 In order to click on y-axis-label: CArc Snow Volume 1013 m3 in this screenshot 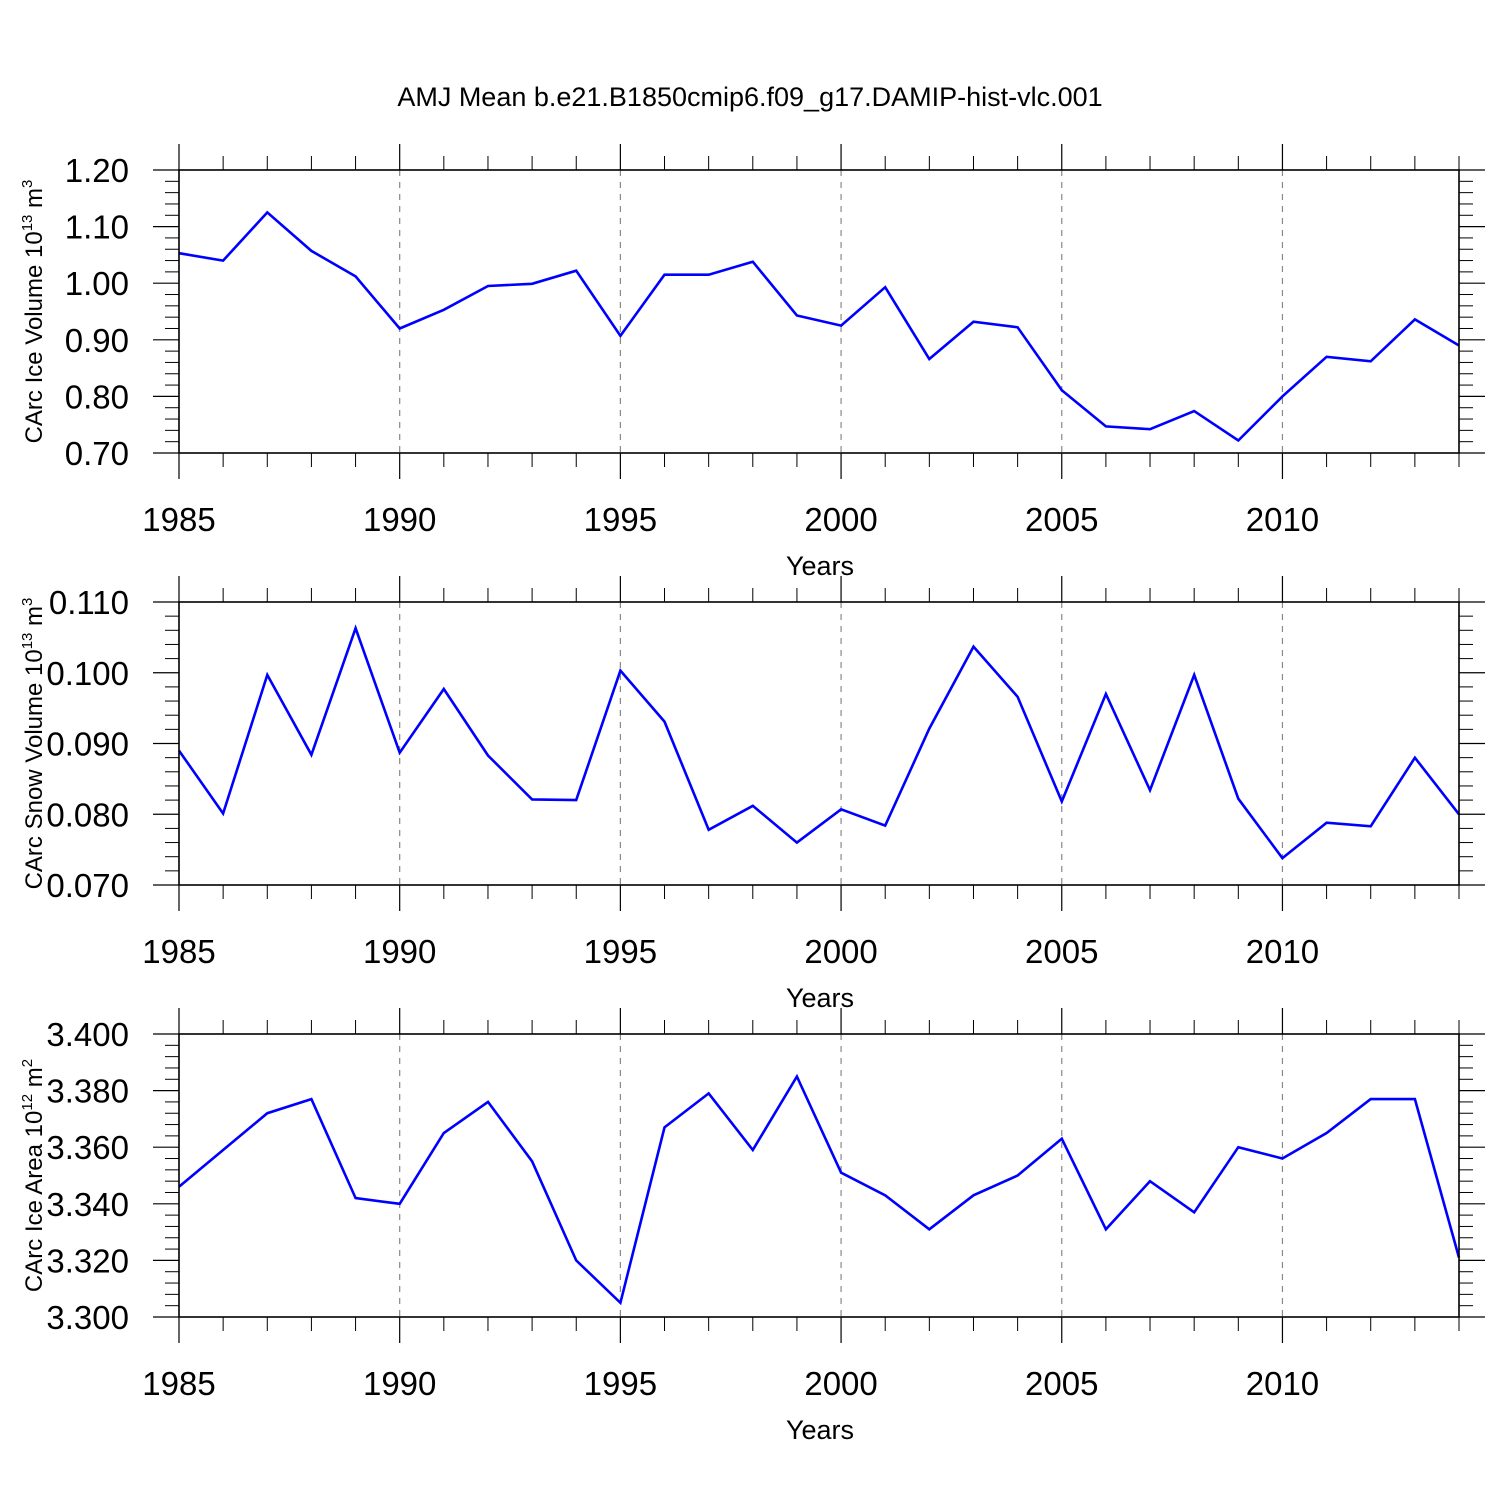, I will do `click(33, 744)`.